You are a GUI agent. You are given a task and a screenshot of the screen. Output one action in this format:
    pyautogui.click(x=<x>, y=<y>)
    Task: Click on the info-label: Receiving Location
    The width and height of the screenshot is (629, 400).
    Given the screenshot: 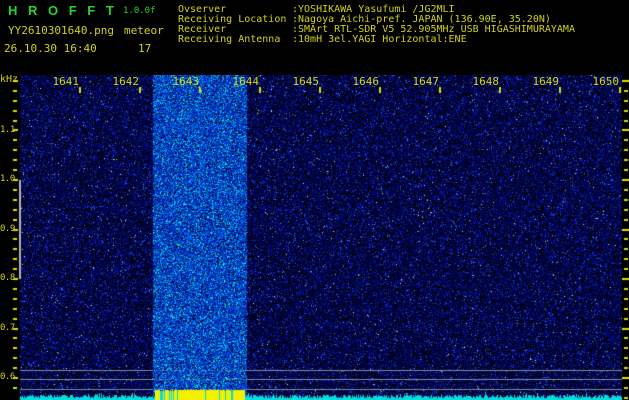 What is the action you would take?
    pyautogui.click(x=232, y=19)
    